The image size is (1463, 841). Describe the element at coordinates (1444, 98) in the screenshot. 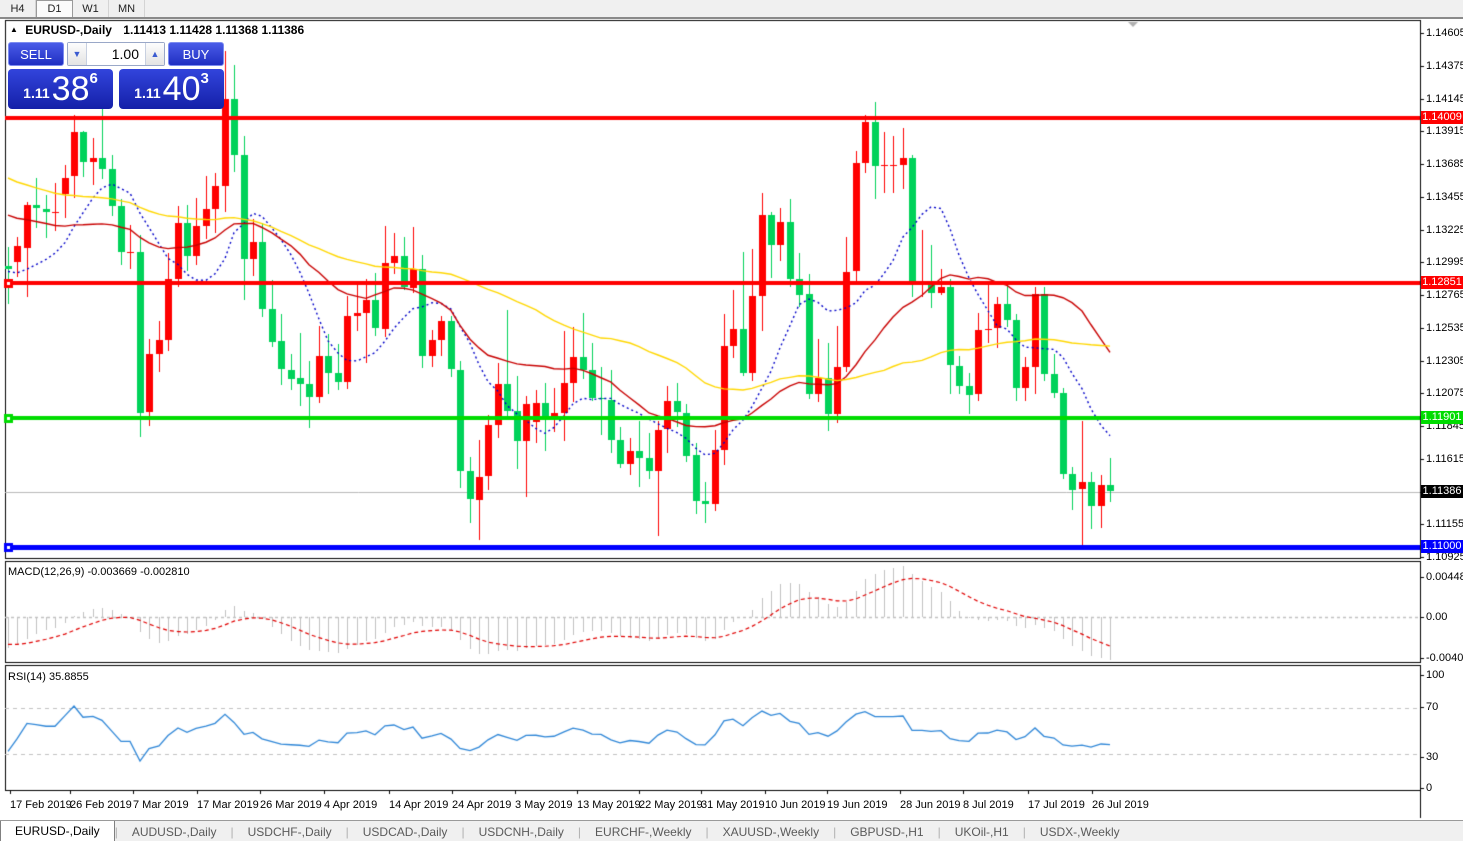

I see `price-tick-label: 1.14145` at that location.